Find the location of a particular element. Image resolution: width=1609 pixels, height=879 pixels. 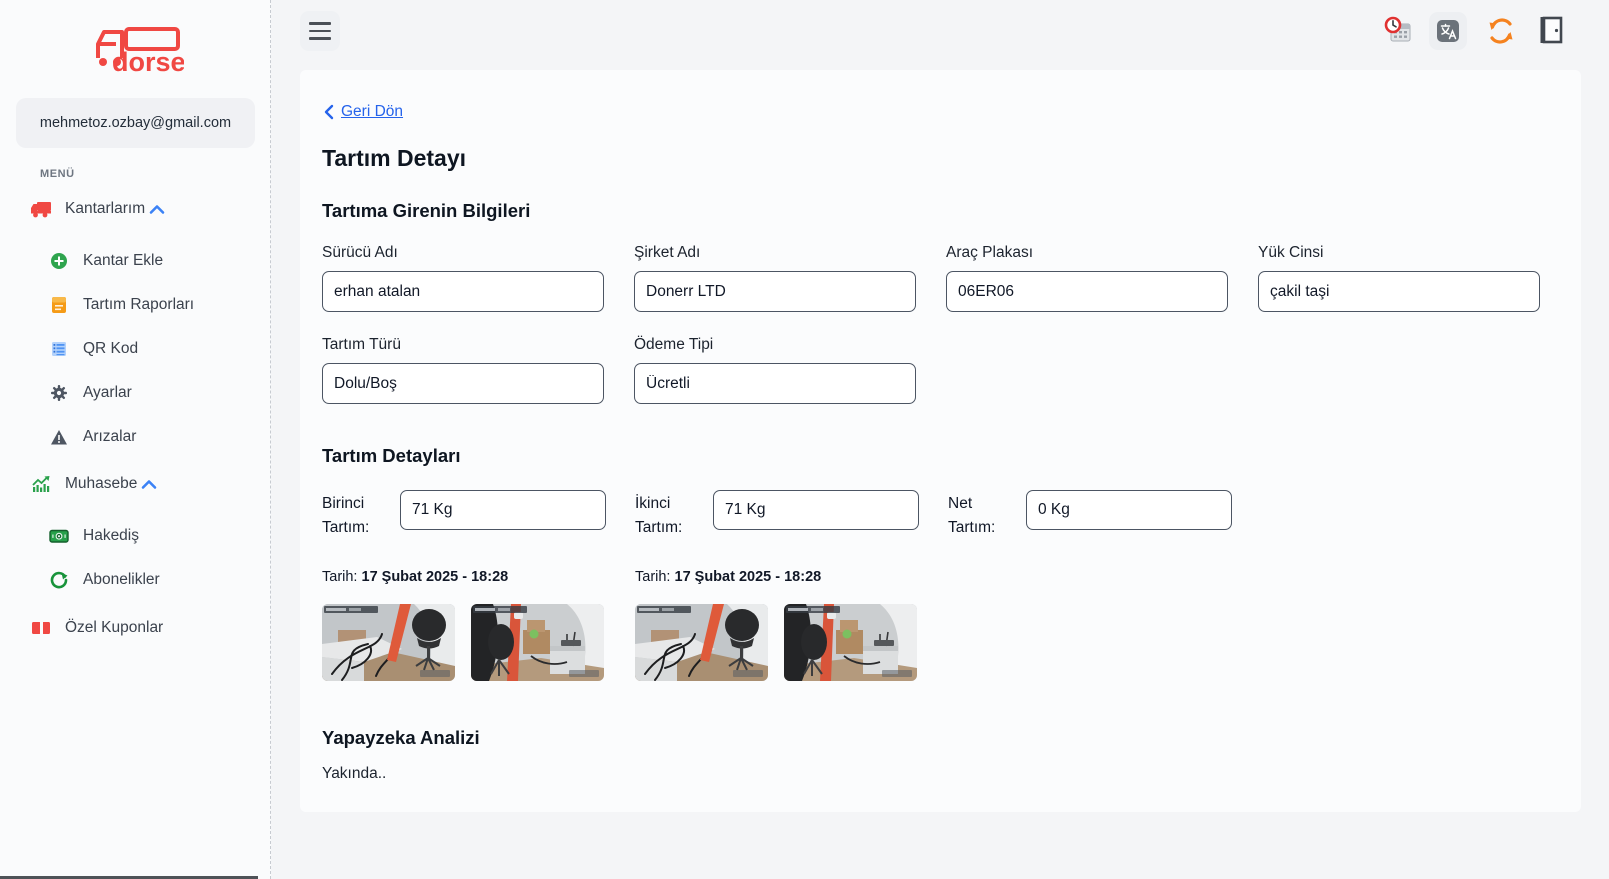

exit-door-icon is located at coordinates (1551, 30).